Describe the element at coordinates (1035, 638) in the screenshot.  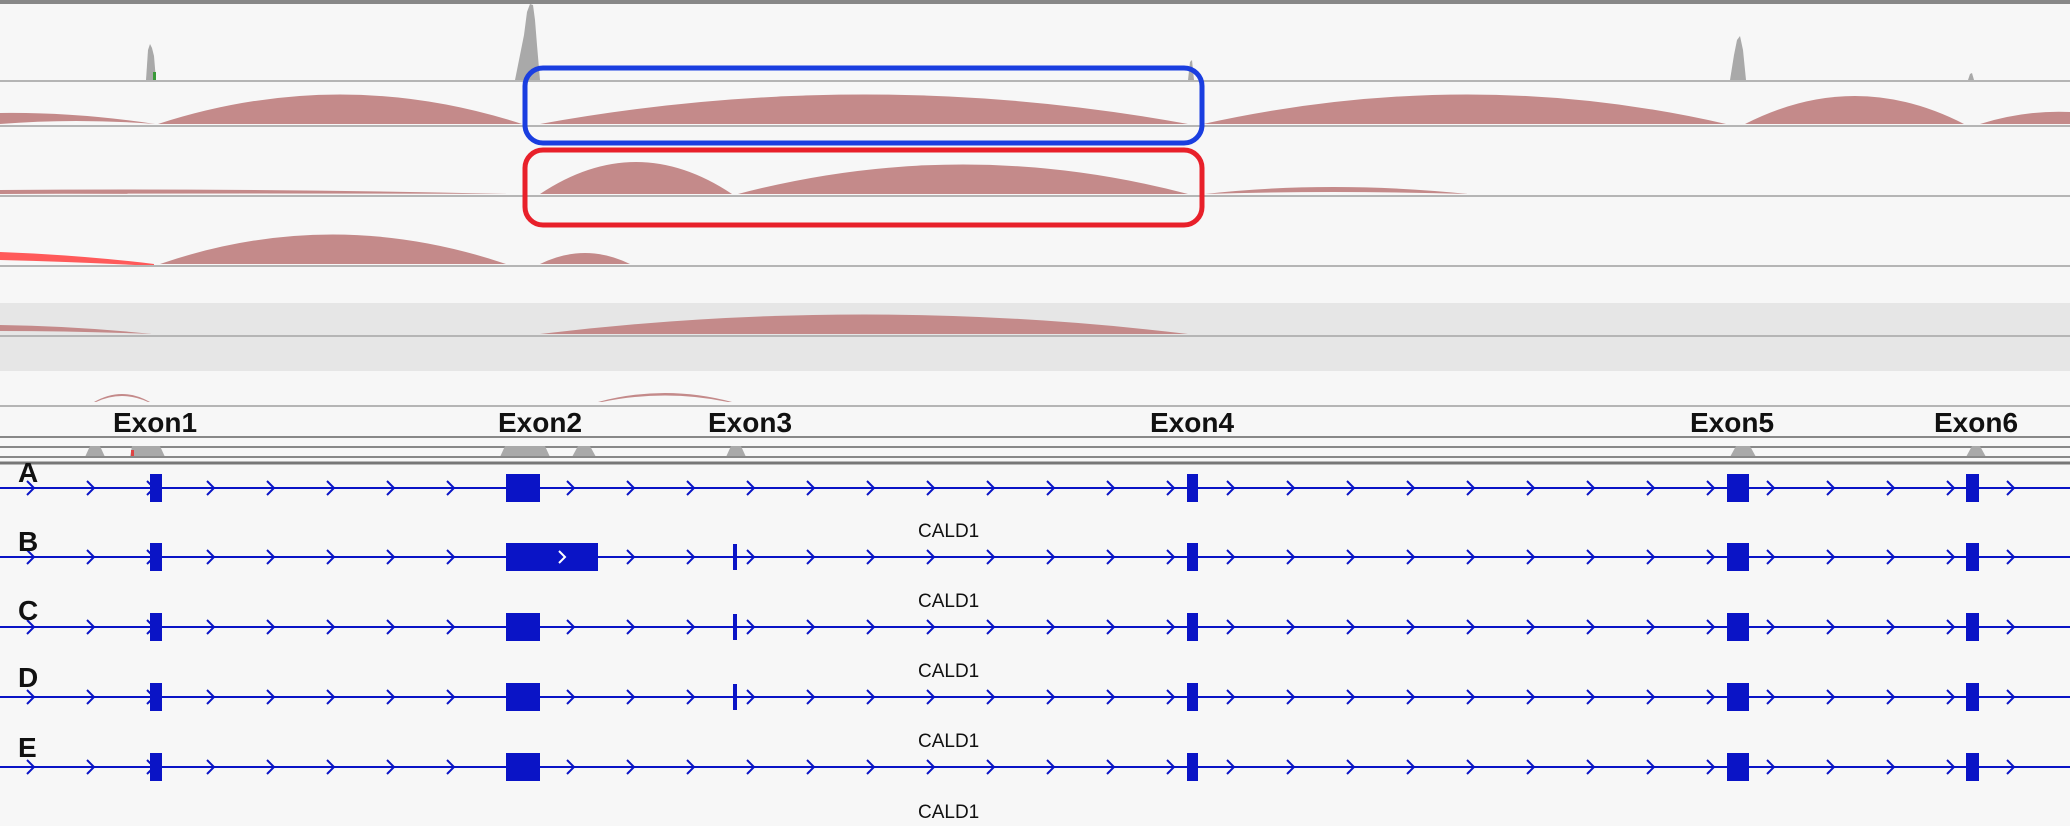
I see `transcript-track: C CALD1` at that location.